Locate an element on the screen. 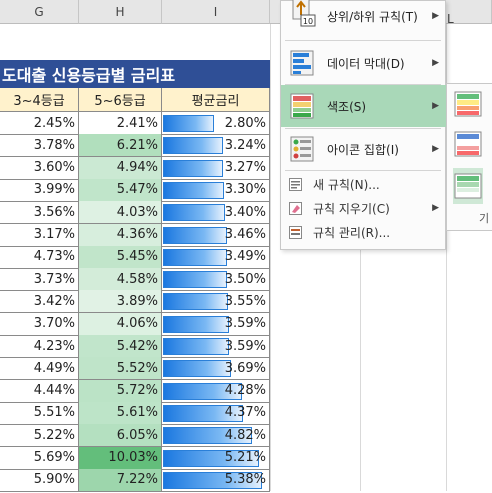 This screenshot has height=493, width=492. cell-value: 5.52% is located at coordinates (137, 368).